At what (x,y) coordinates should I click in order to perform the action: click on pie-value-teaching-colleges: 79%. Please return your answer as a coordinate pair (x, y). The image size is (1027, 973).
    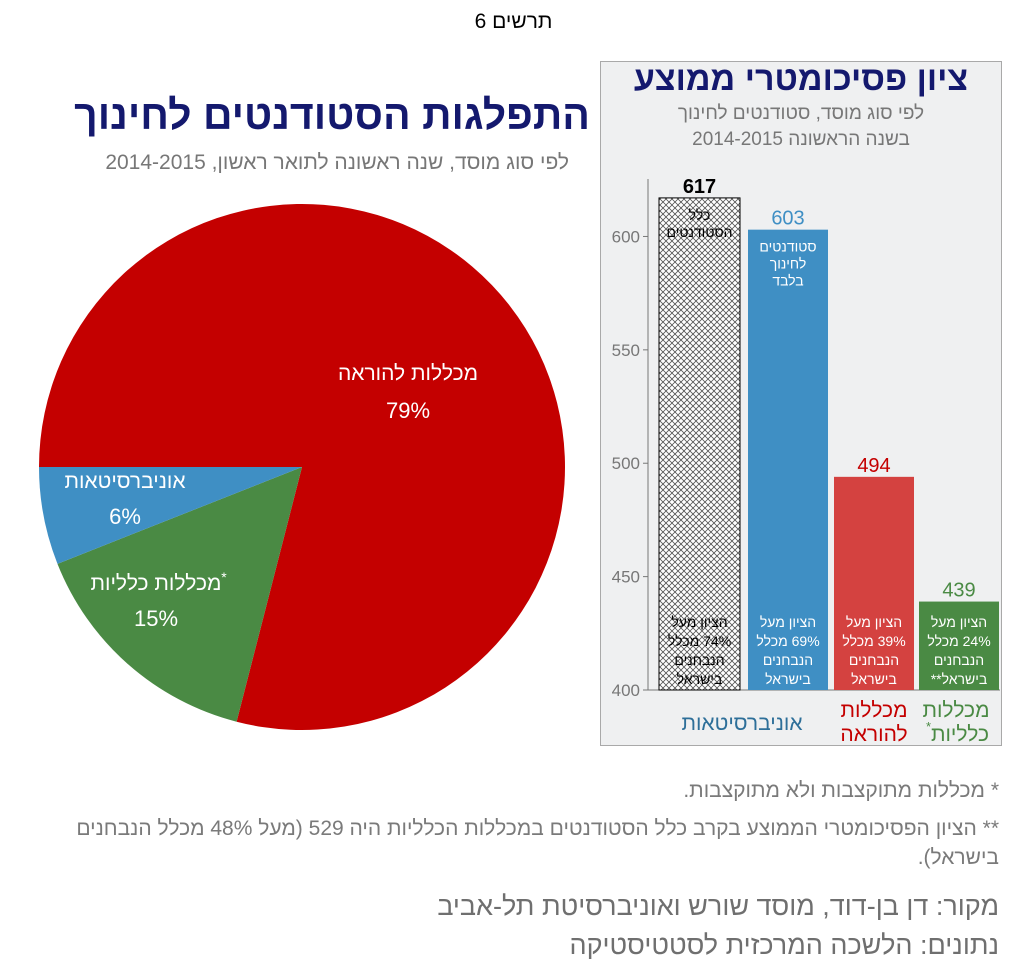
    Looking at the image, I should click on (408, 410).